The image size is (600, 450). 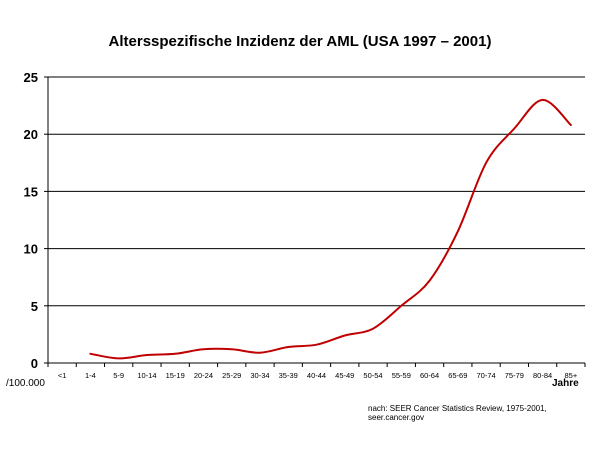 I want to click on x-tick-label: 30-34, so click(x=259, y=375).